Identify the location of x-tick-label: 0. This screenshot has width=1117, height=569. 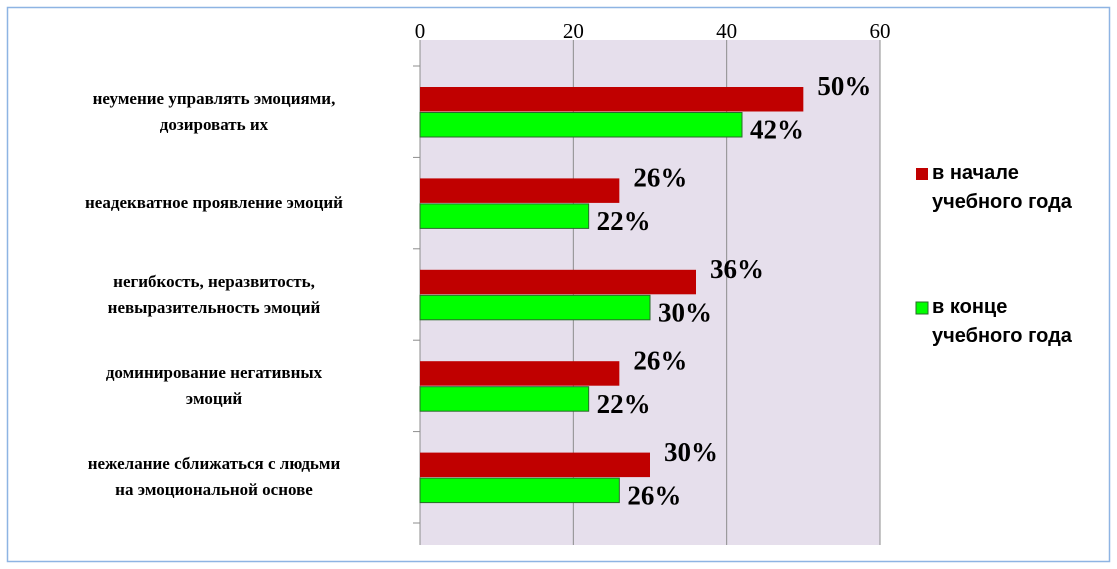
(420, 31).